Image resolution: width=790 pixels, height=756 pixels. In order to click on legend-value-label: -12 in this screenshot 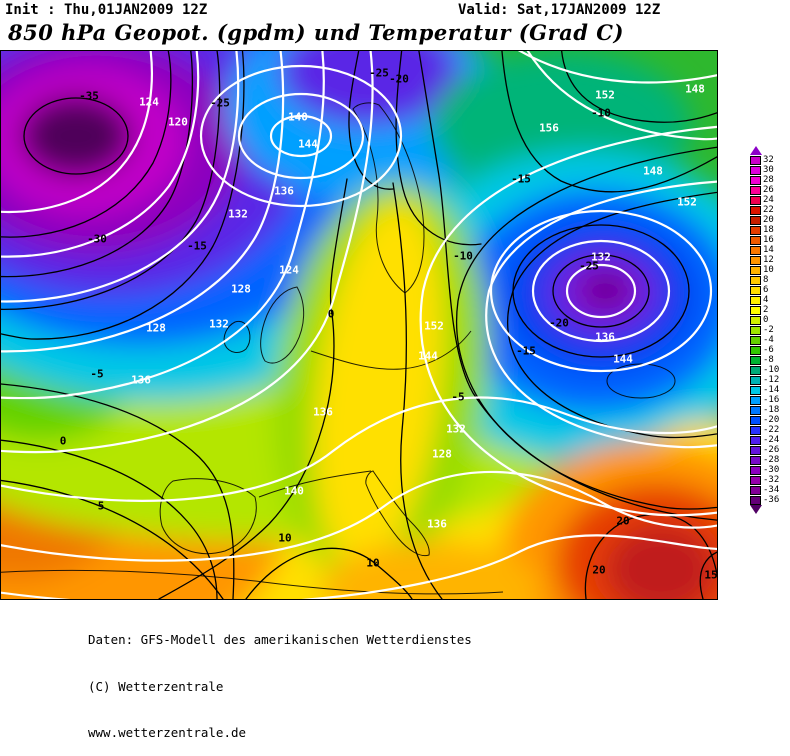, I will do `click(771, 380)`.